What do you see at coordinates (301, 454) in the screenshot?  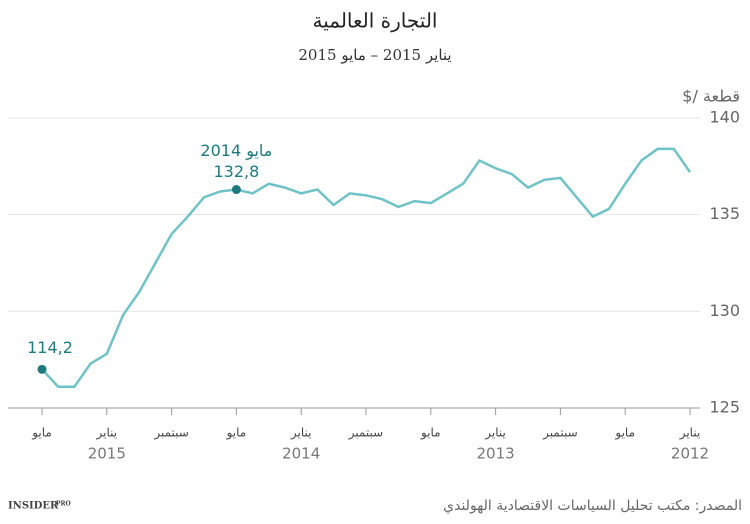 I see `year-label: 2014` at bounding box center [301, 454].